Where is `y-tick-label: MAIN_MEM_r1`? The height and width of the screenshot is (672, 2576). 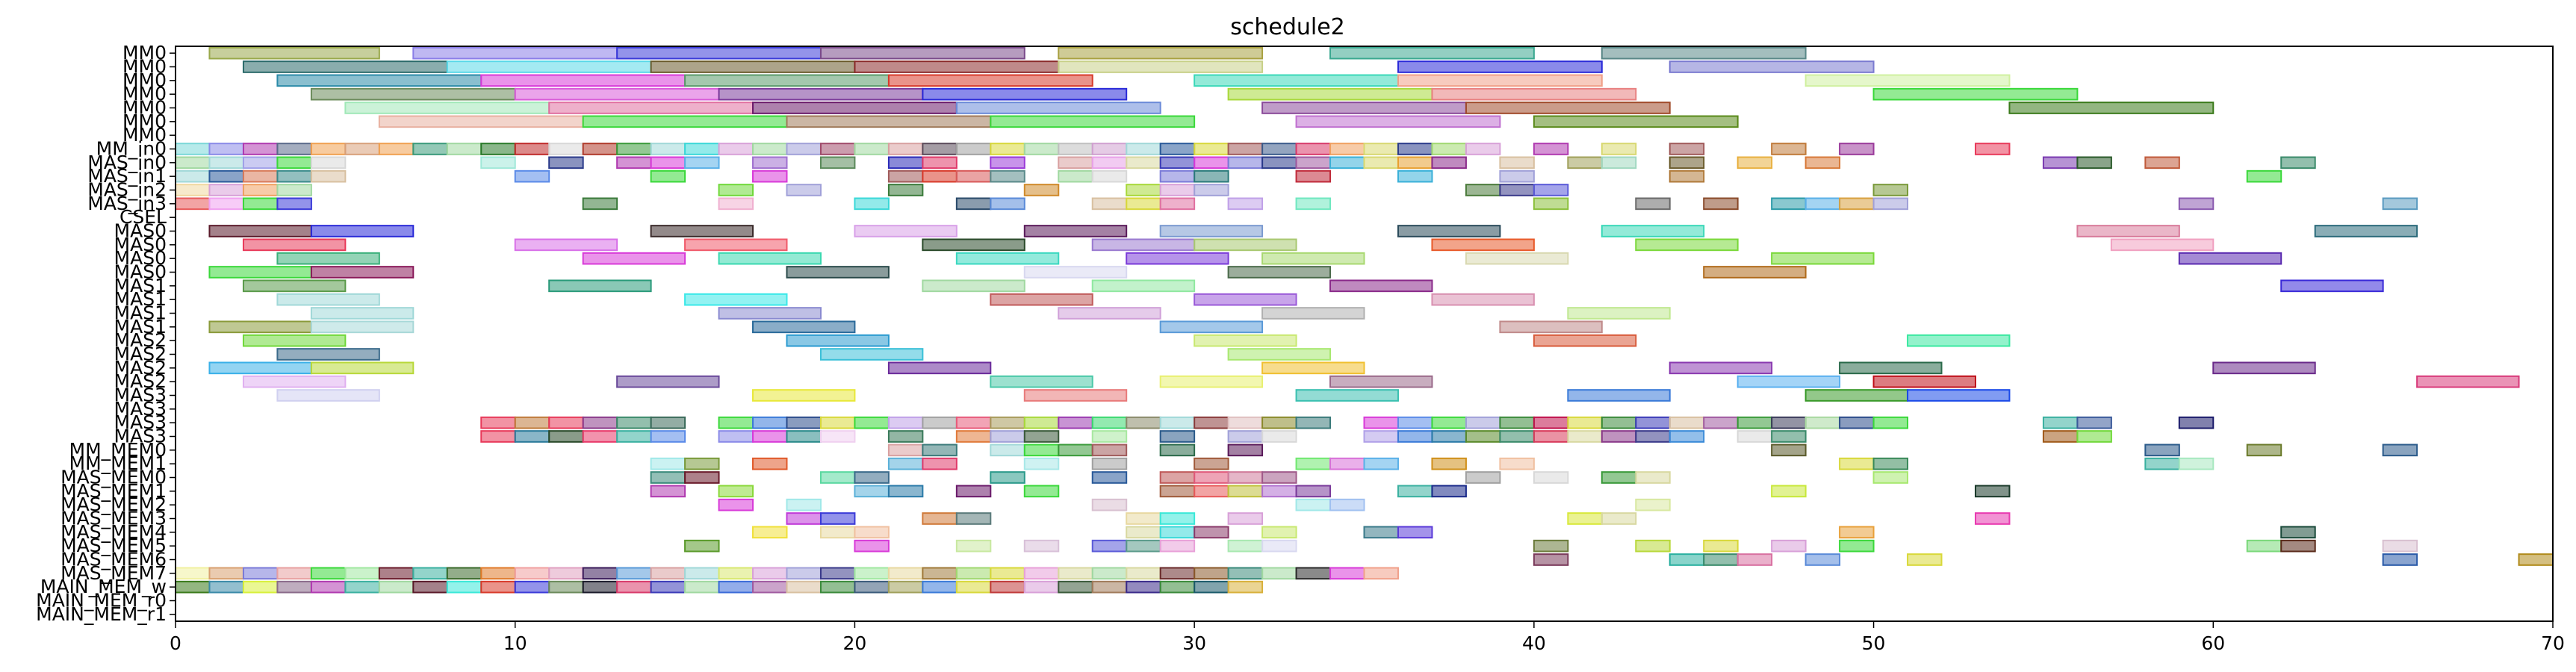 y-tick-label: MAIN_MEM_r1 is located at coordinates (102, 614).